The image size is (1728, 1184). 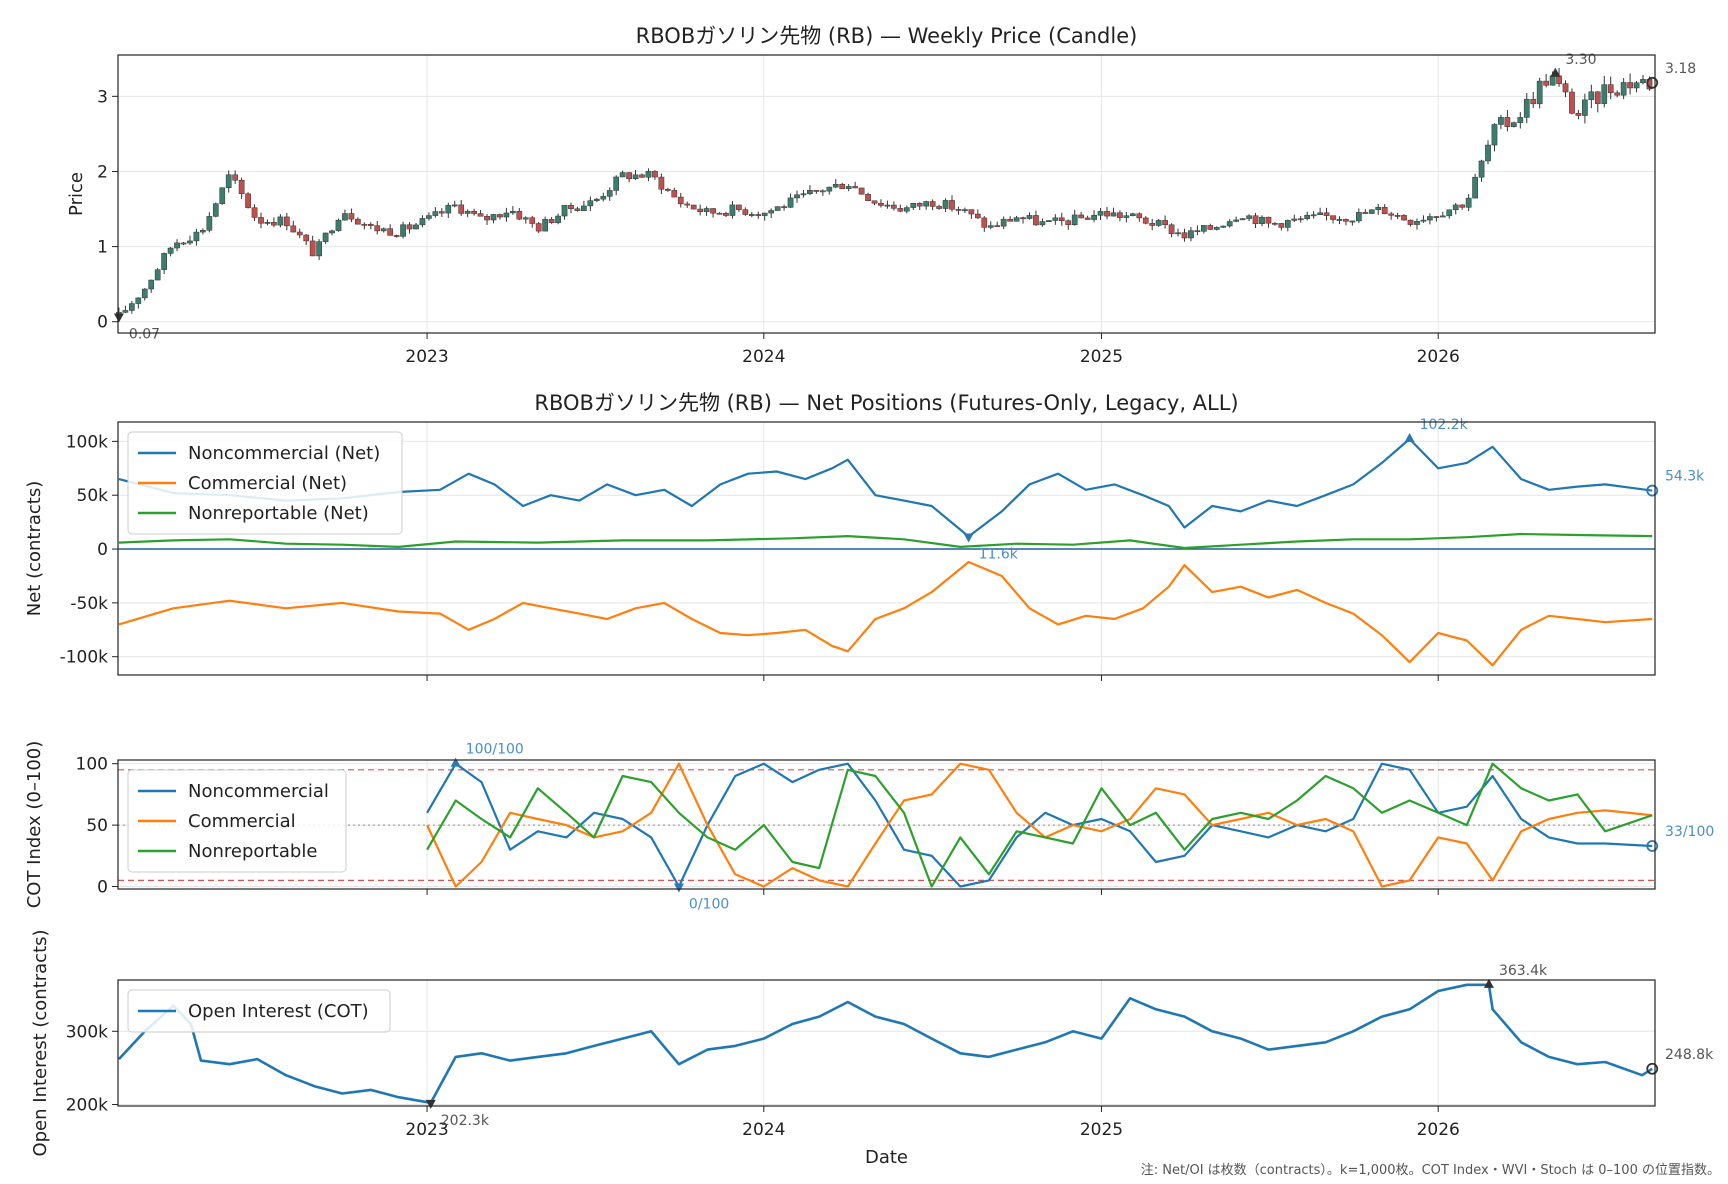 I want to click on plot-frame, so click(x=886, y=824).